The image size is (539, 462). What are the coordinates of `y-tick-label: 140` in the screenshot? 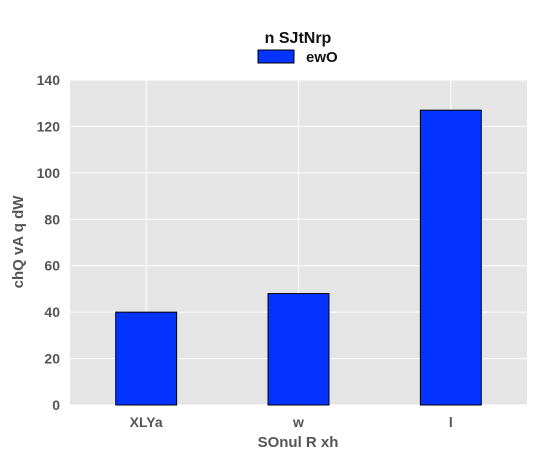 It's located at (49, 80).